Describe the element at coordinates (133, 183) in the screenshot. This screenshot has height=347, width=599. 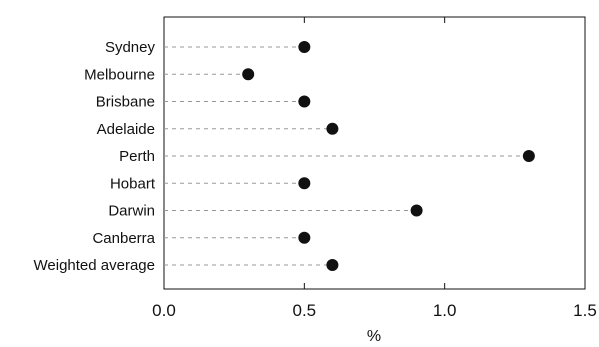
I see `category-label: Hobart` at that location.